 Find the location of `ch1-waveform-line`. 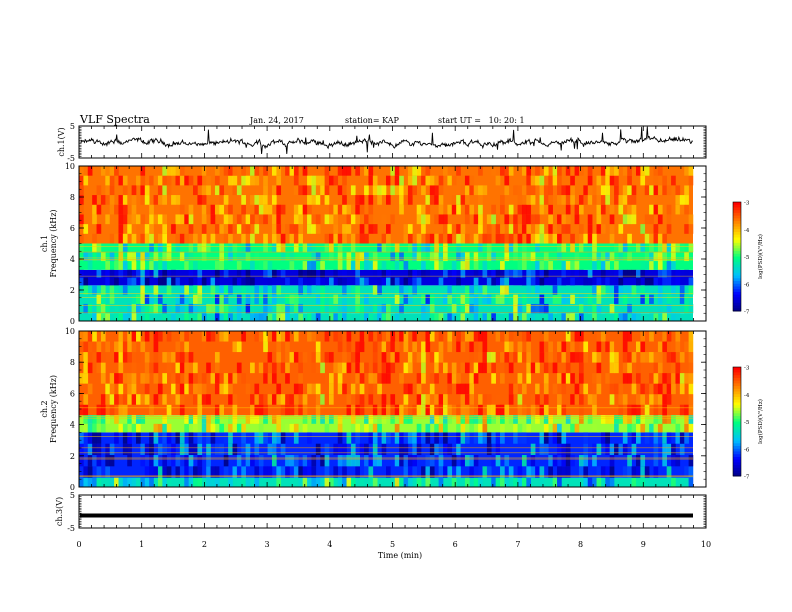

ch1-waveform-line is located at coordinates (386, 140).